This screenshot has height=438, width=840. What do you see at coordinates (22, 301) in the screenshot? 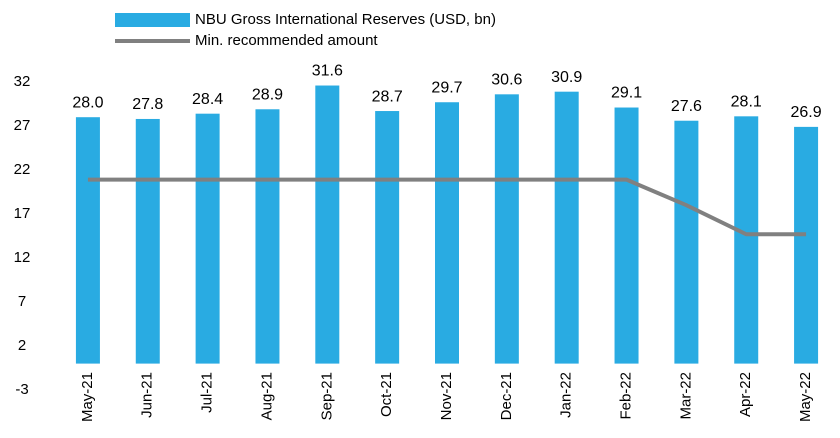
I see `y-tick-label: 7` at bounding box center [22, 301].